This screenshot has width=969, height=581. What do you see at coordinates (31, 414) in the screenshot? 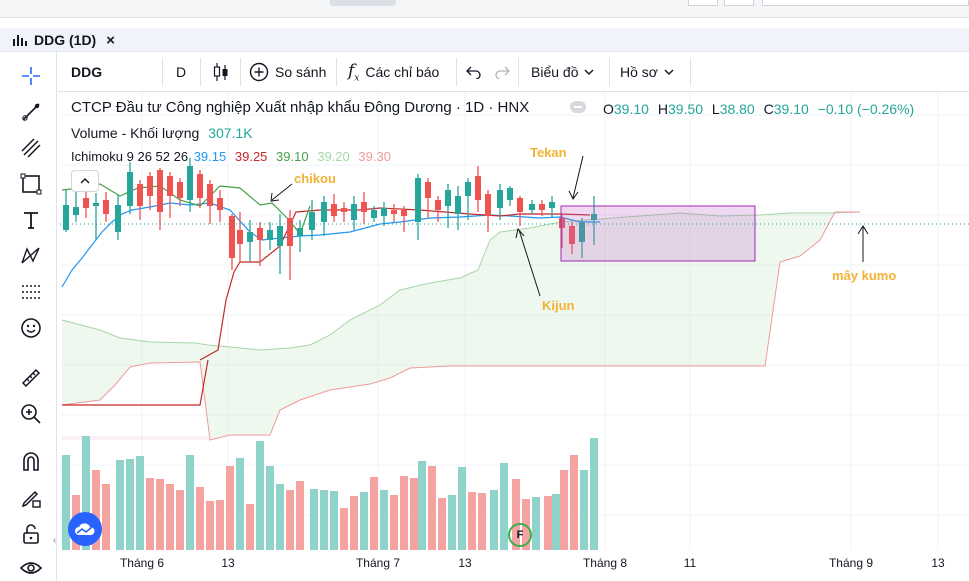
I see `zoom-icon` at bounding box center [31, 414].